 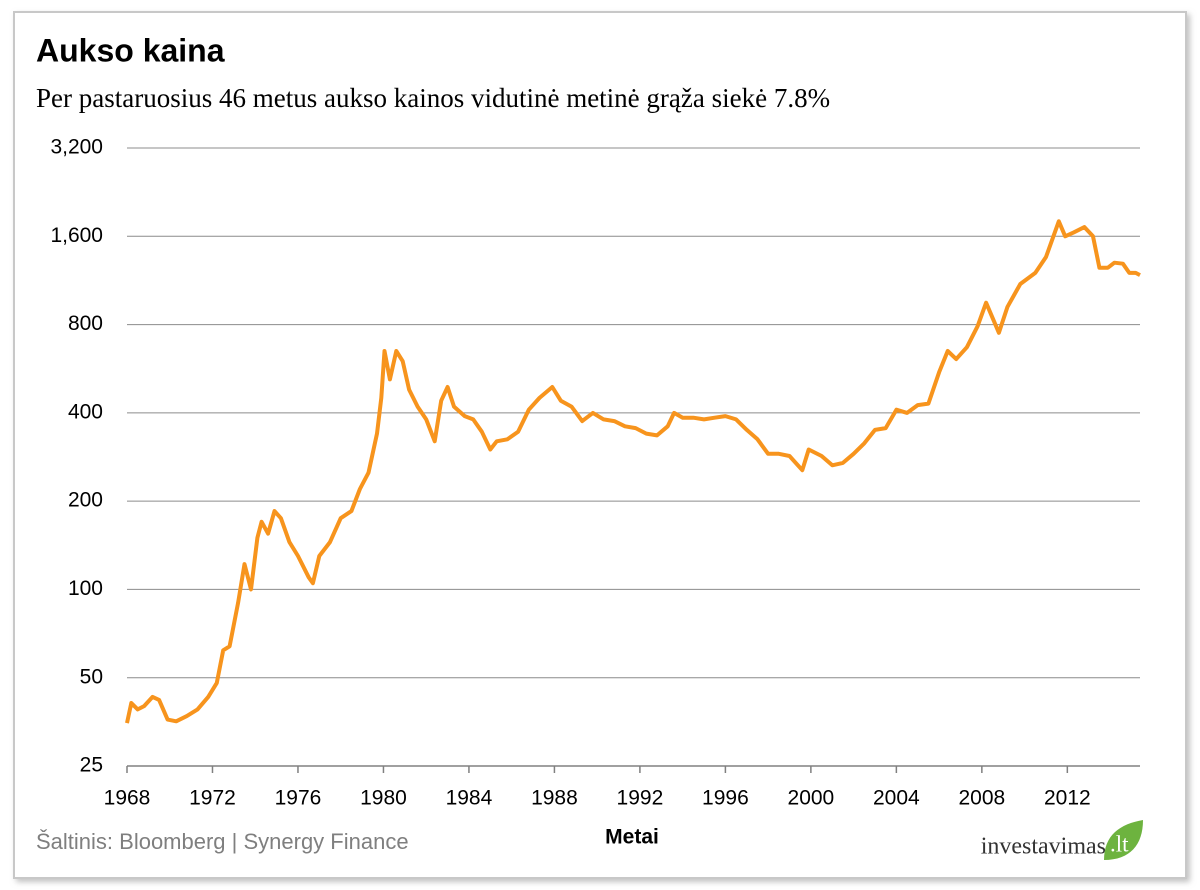 I want to click on logo-text: investavimas, so click(x=1043, y=847).